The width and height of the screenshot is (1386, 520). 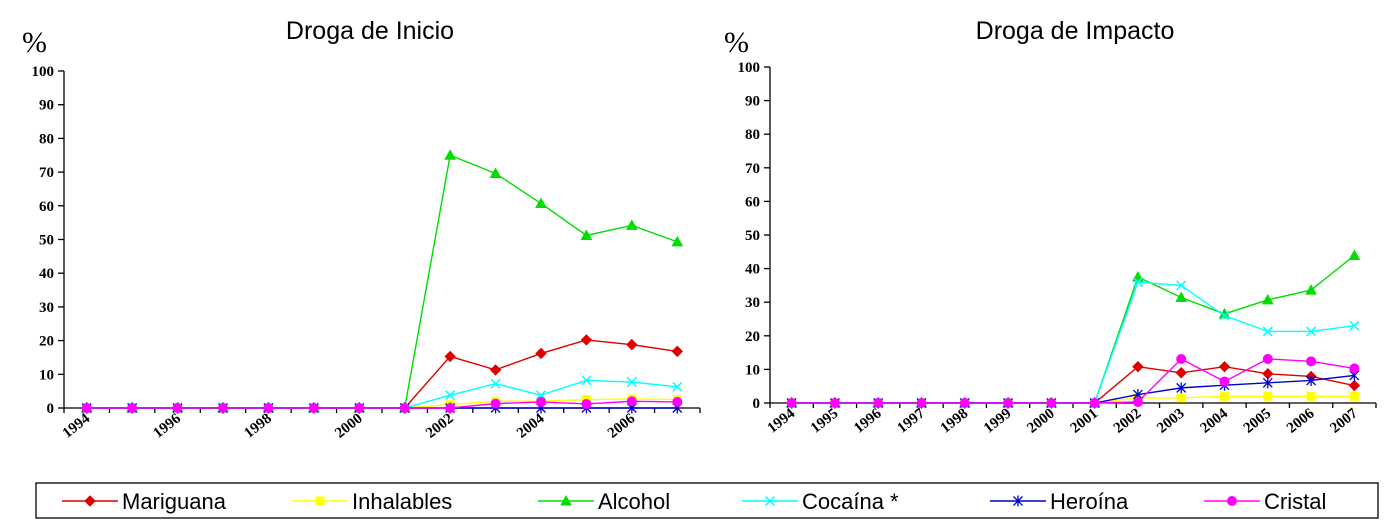 I want to click on legend-label: Cocaína *, so click(x=850, y=501).